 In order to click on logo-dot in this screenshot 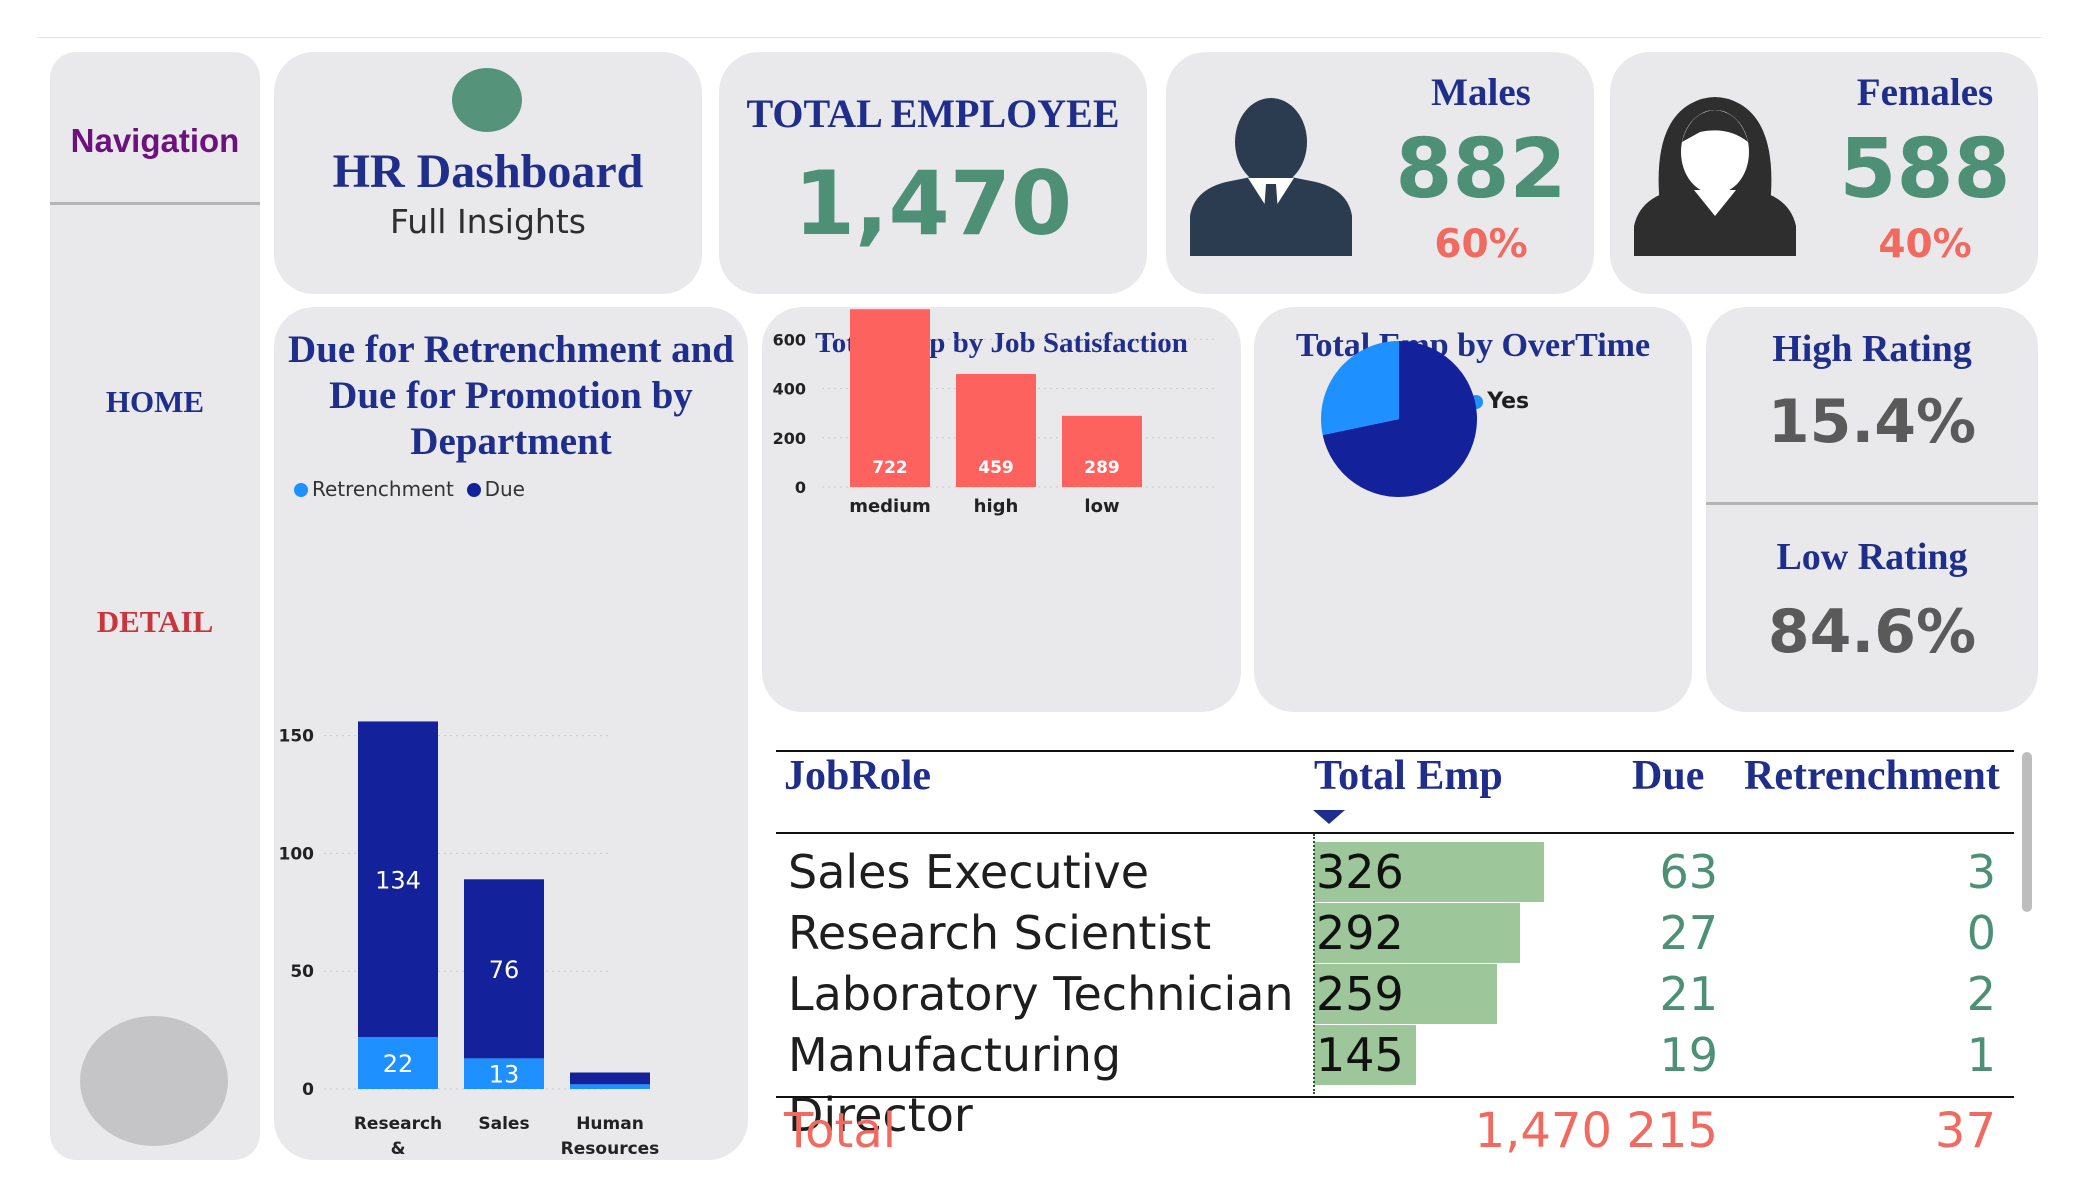, I will do `click(487, 100)`.